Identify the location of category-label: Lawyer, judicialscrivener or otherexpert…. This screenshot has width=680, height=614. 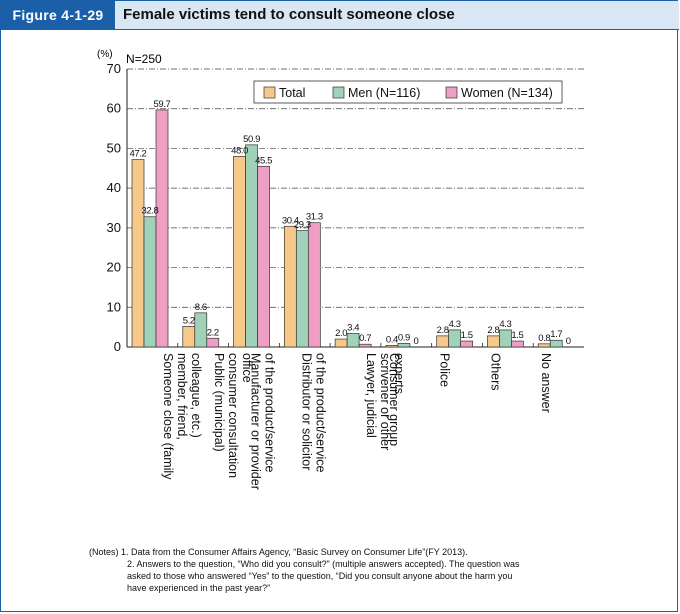
(385, 401).